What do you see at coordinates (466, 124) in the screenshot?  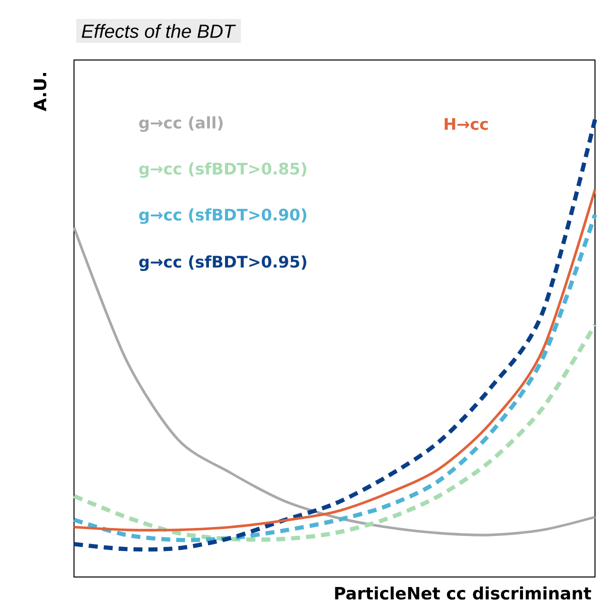 I see `text: H→cc` at bounding box center [466, 124].